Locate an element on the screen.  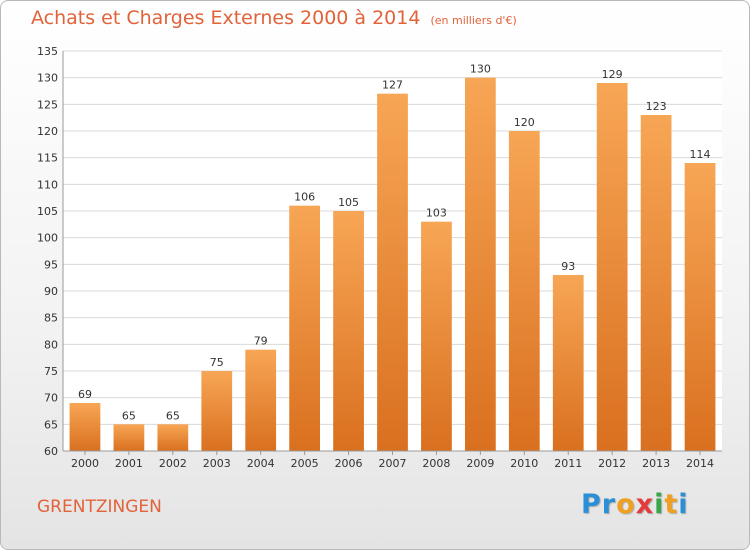
bar-2004 is located at coordinates (261, 400).